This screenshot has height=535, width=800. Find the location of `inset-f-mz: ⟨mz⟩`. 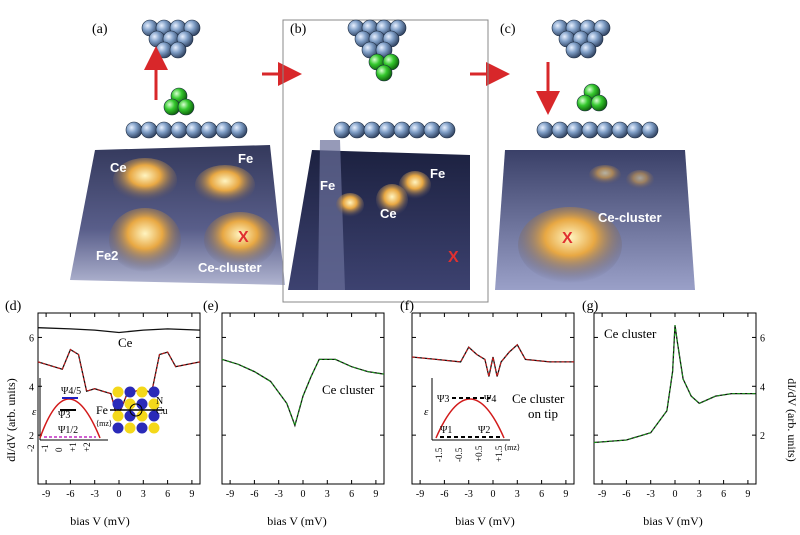

inset-f-mz: ⟨mz⟩ is located at coordinates (512, 447).